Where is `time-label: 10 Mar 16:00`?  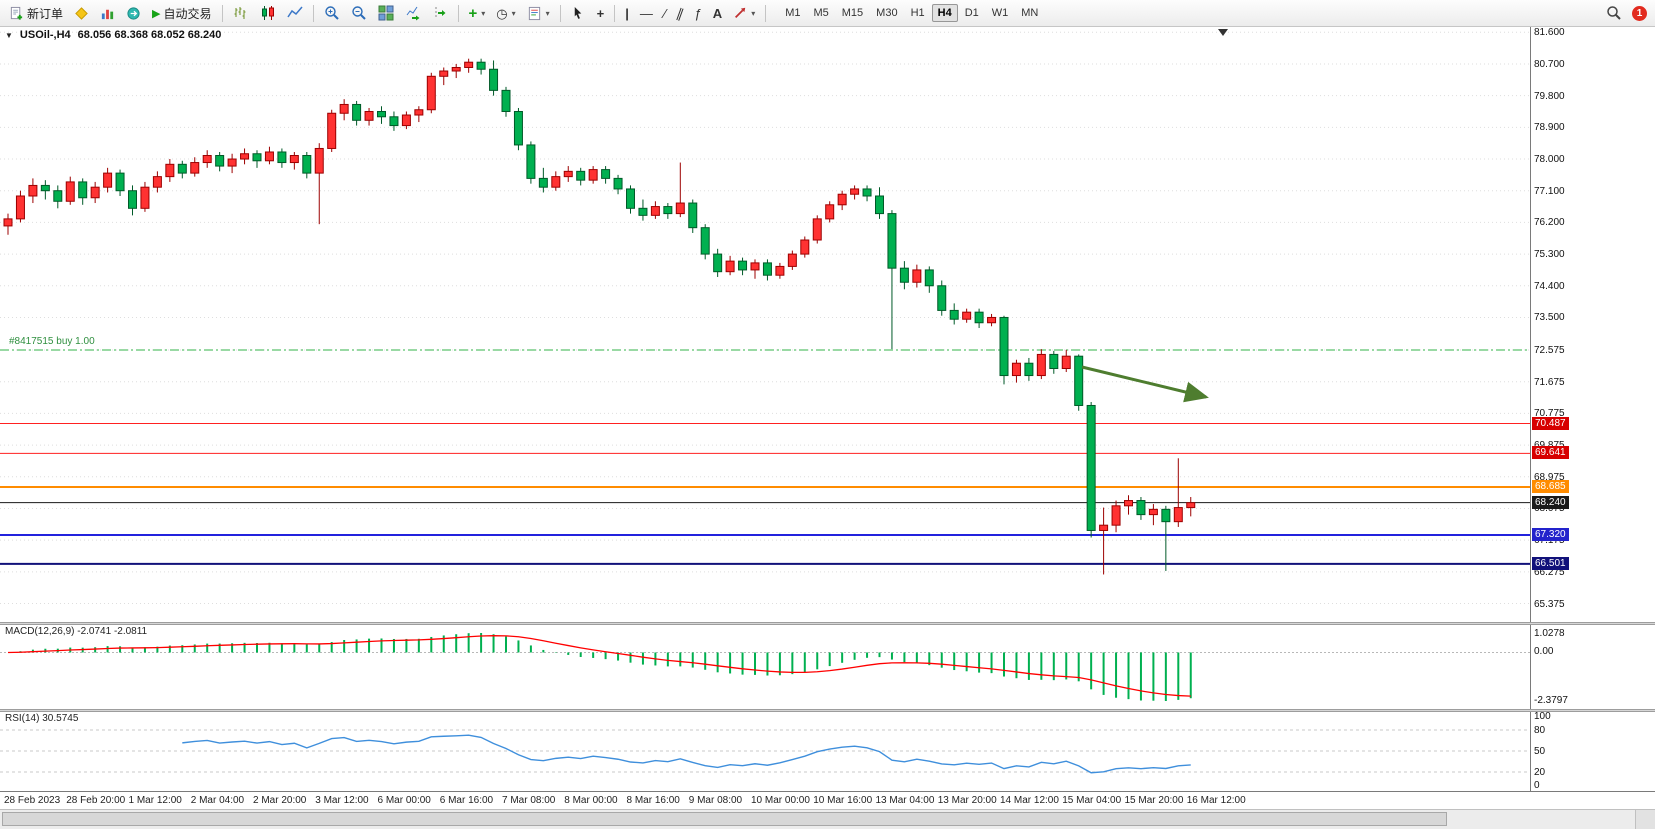
time-label: 10 Mar 16:00 is located at coordinates (843, 800).